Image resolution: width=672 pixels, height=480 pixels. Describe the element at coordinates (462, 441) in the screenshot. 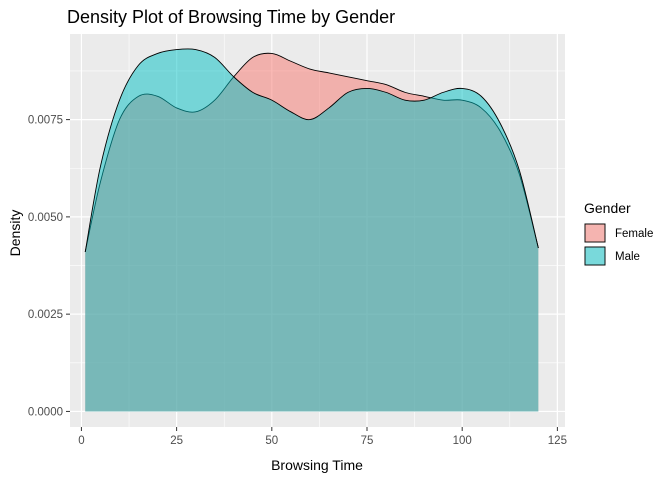

I see `x-tick-label: 100` at that location.